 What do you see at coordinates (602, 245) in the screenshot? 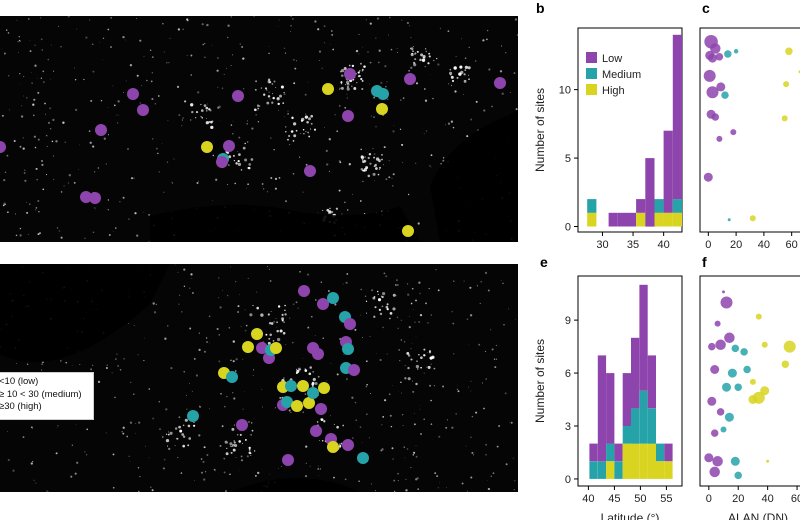
I see `x-tick-label: 30` at bounding box center [602, 245].